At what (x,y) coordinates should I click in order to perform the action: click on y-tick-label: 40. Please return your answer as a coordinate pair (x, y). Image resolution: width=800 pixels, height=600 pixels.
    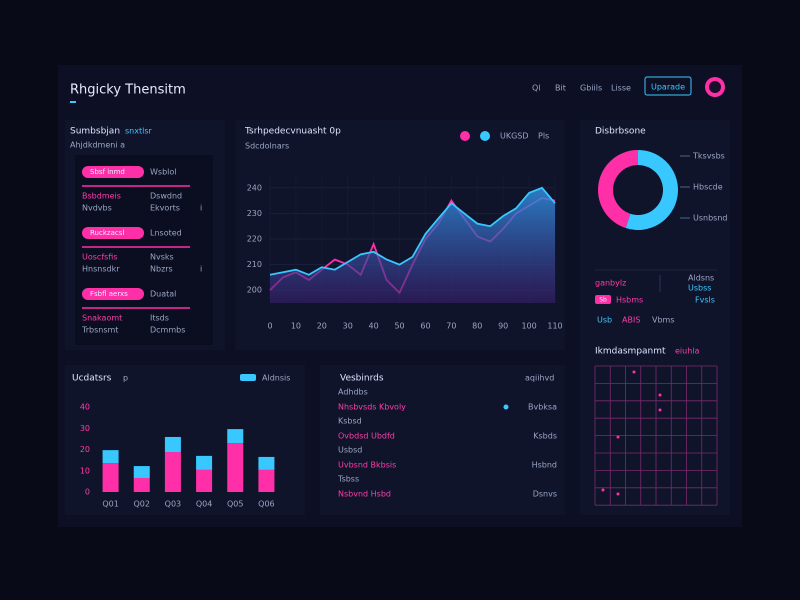
    Looking at the image, I should click on (85, 407).